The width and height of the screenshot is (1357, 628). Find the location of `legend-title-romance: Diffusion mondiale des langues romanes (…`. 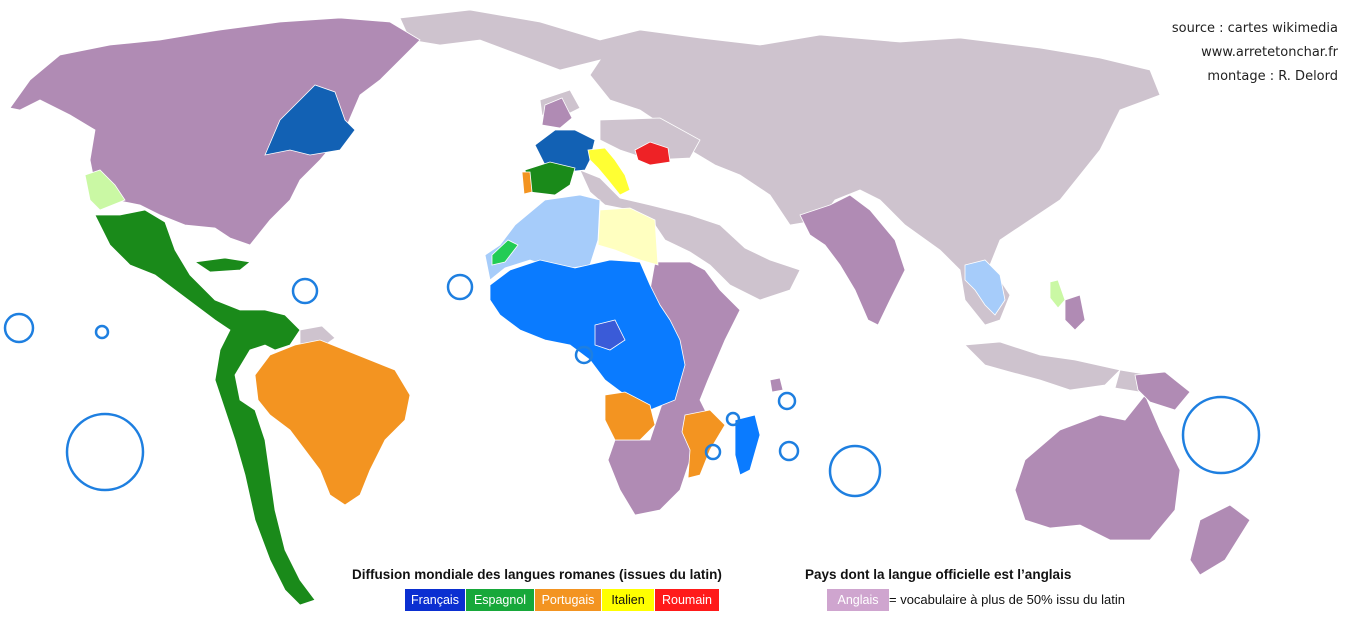

legend-title-romance: Diffusion mondiale des langues romanes (… is located at coordinates (537, 574).